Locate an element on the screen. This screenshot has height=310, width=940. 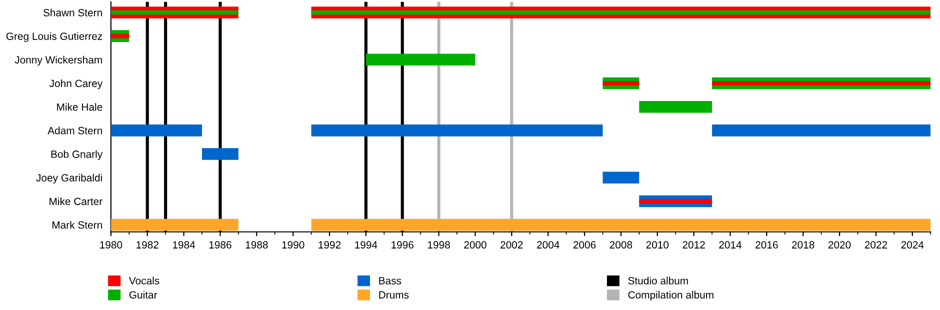
x-tick-label: 1984 is located at coordinates (184, 245).